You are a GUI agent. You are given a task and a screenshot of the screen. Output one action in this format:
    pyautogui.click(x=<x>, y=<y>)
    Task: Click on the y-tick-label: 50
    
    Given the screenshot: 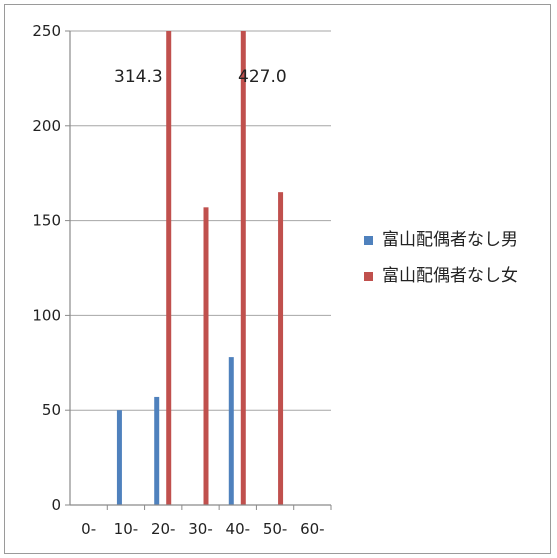 What is the action you would take?
    pyautogui.click(x=51, y=410)
    